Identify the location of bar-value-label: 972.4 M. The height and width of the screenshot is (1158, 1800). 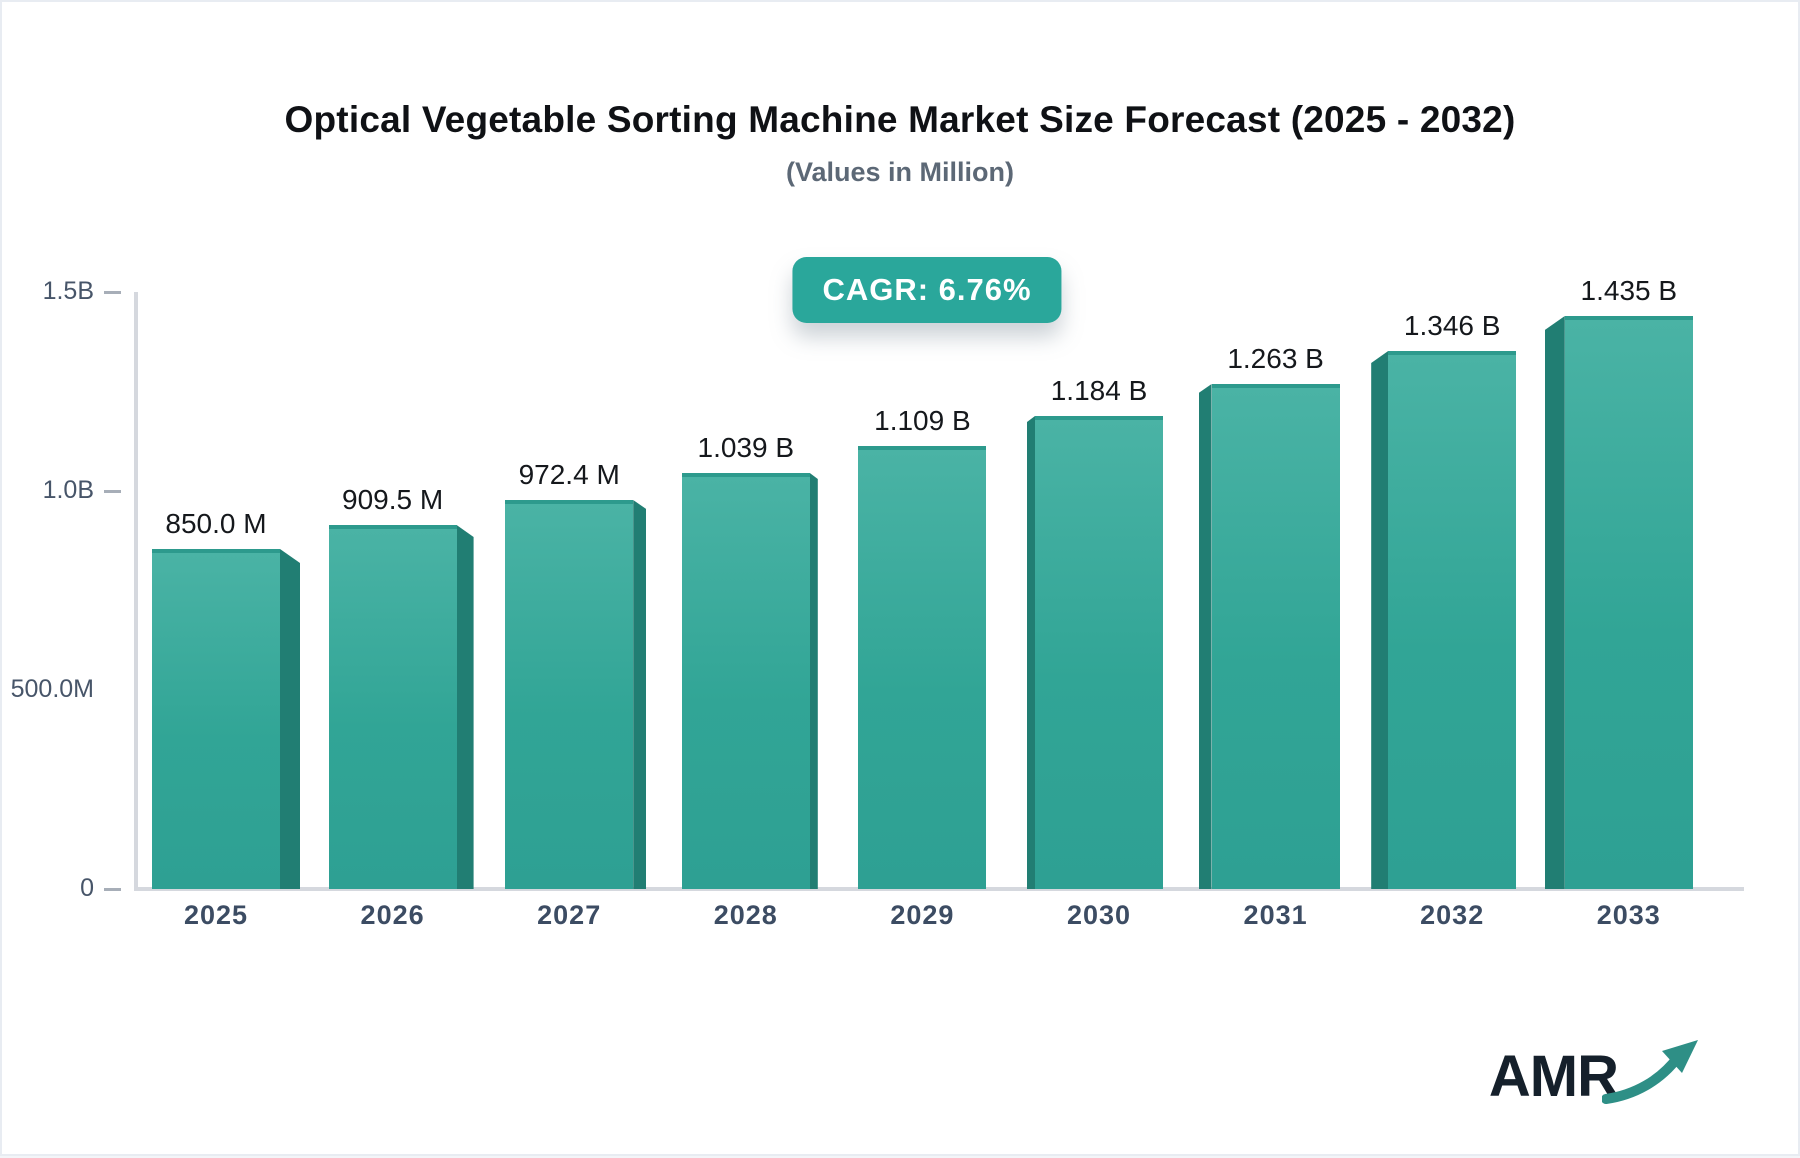
(569, 474).